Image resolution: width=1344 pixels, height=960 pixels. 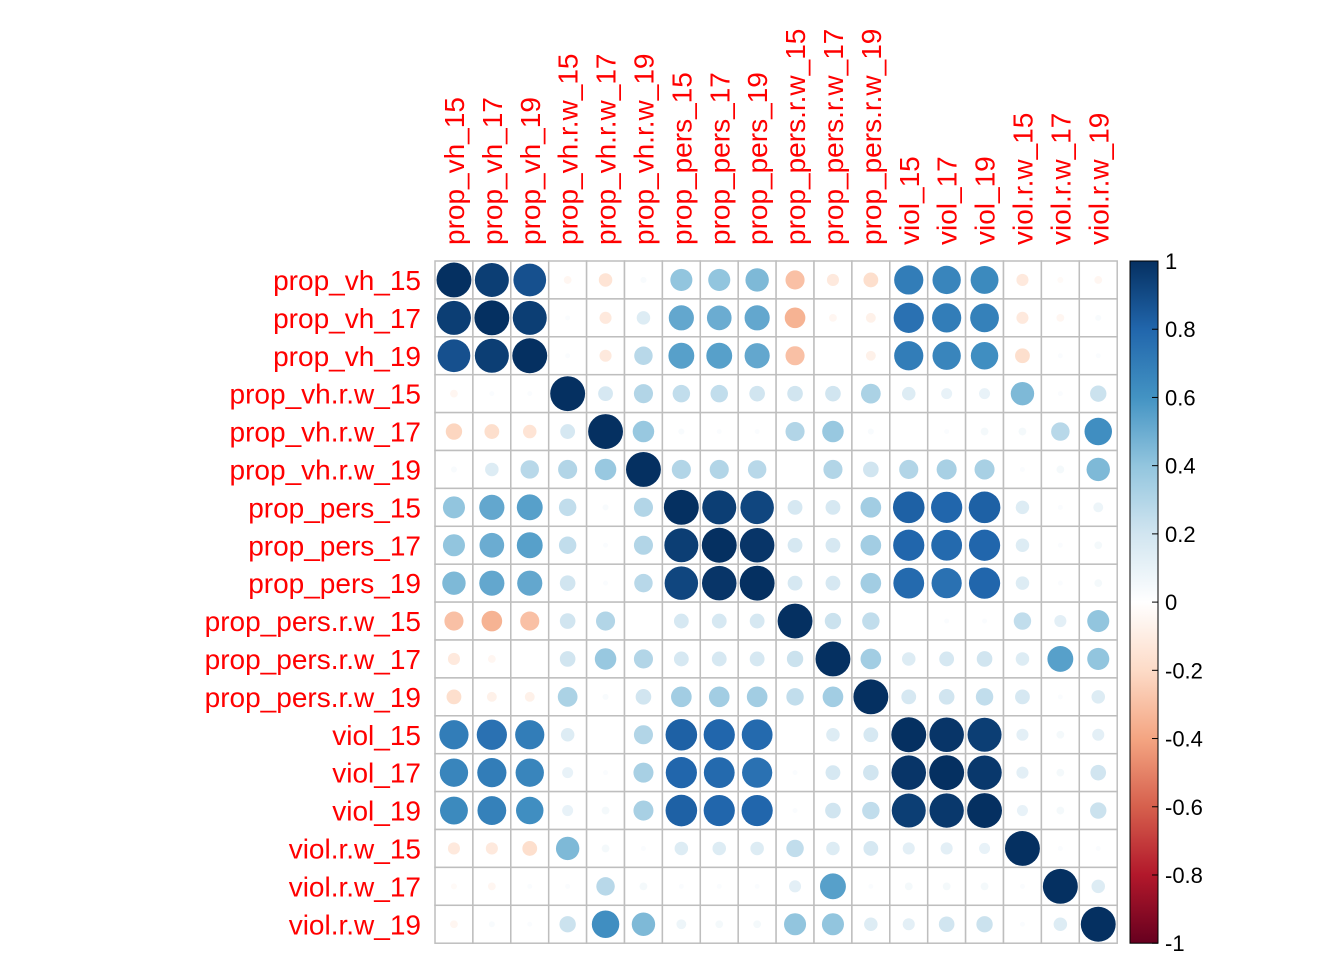 What do you see at coordinates (606, 149) in the screenshot?
I see `column-label: prop_vh.r.w_17` at bounding box center [606, 149].